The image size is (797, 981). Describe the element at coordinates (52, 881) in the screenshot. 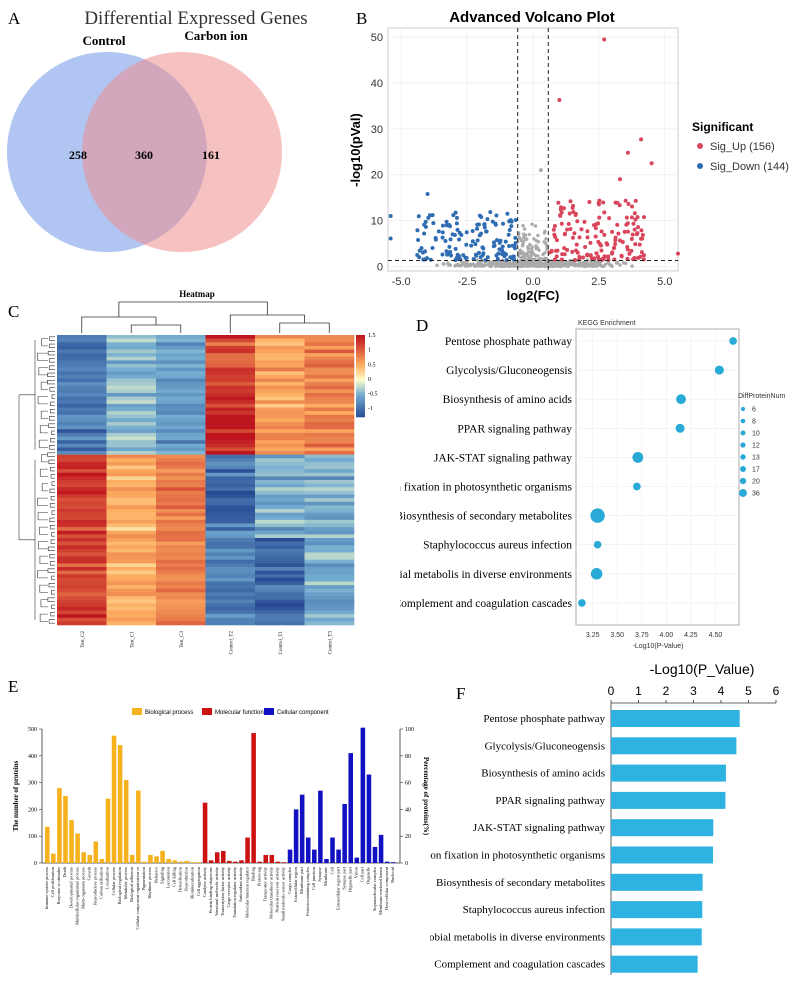

I see `go-xtick-label: Cell proliferation` at that location.